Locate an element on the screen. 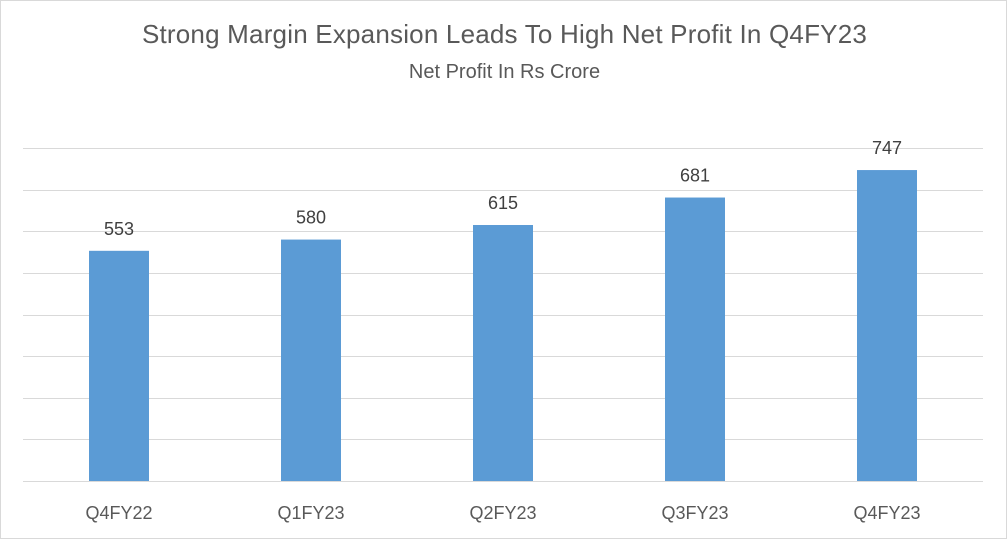  data-label-q4fy22: 553 is located at coordinates (119, 229).